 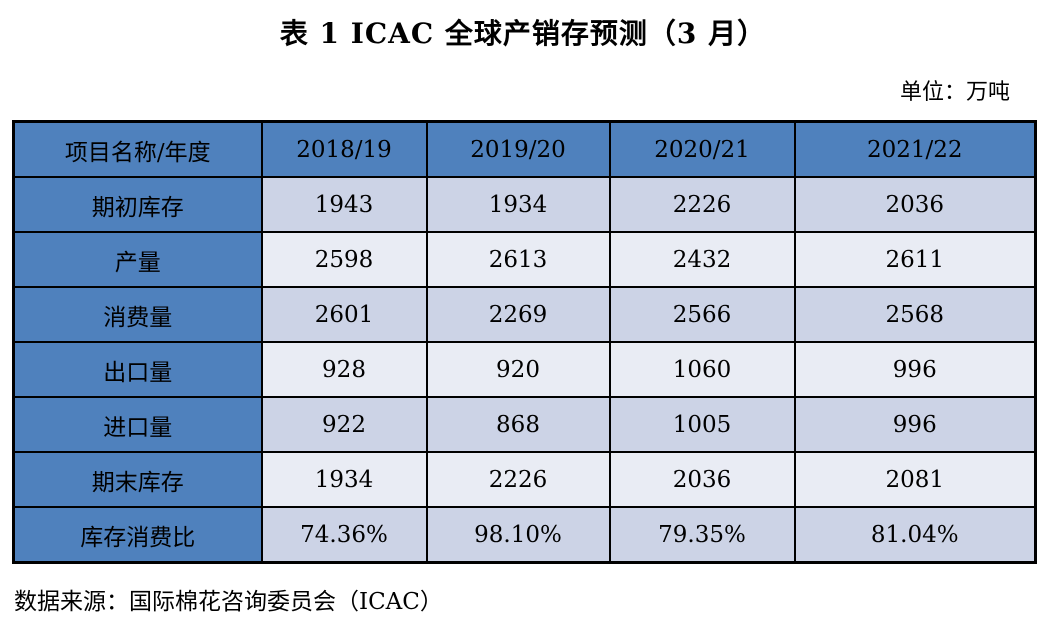 I want to click on row-label-cell: 出口量, so click(x=137, y=369).